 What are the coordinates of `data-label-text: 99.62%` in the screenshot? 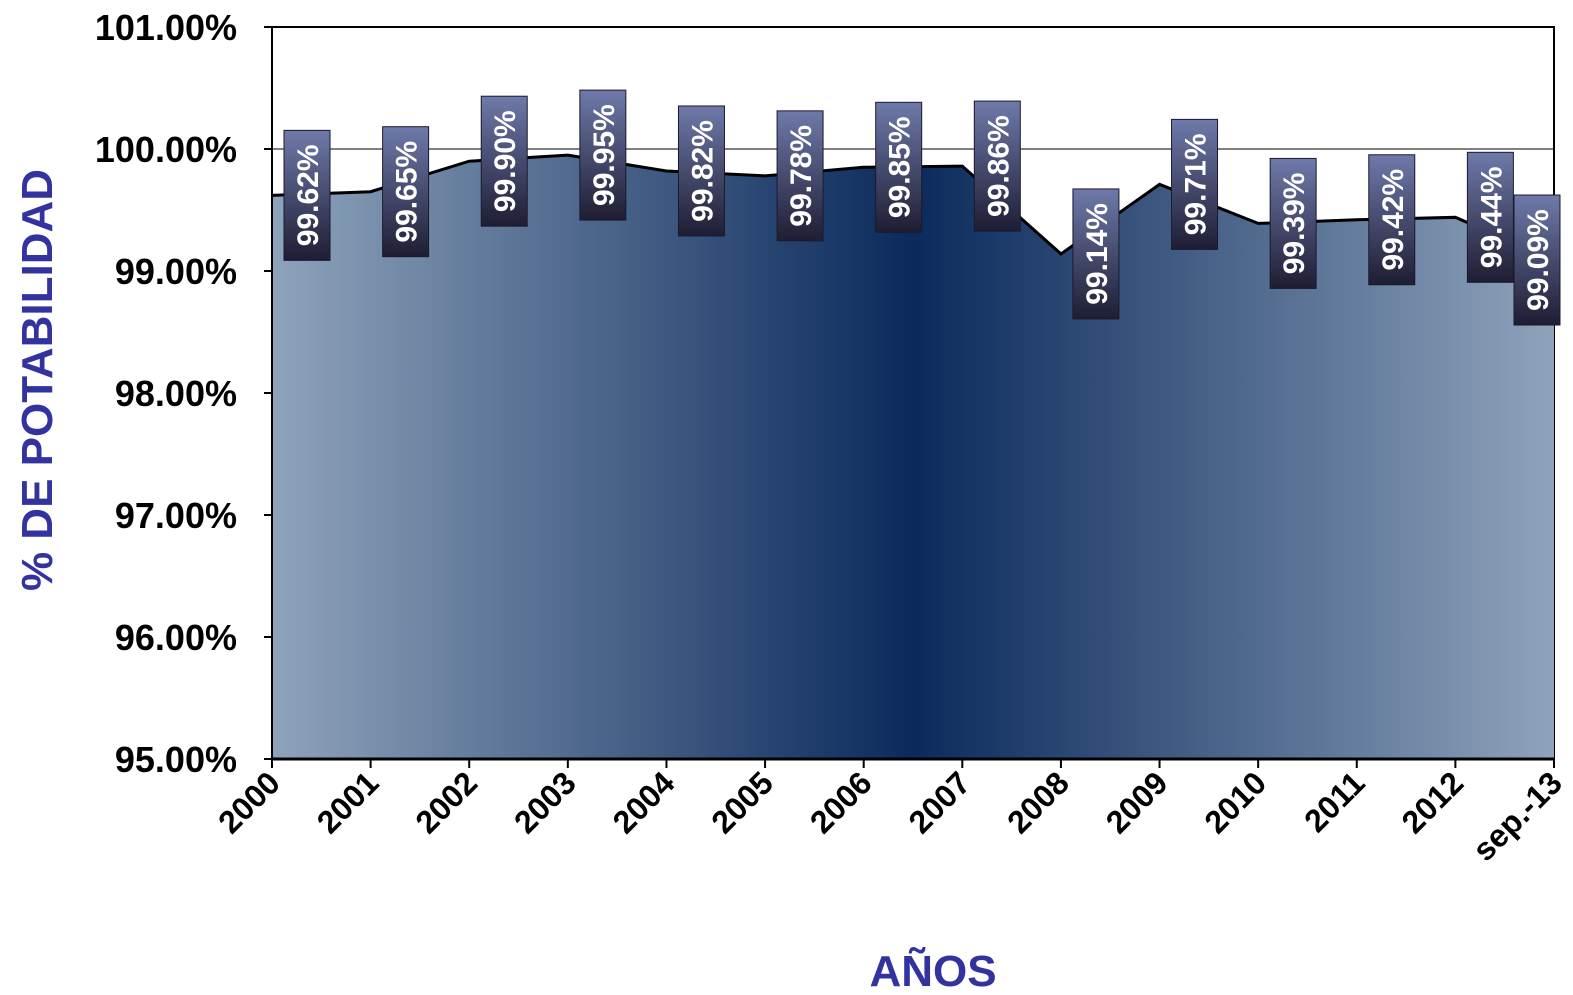 It's located at (308, 195).